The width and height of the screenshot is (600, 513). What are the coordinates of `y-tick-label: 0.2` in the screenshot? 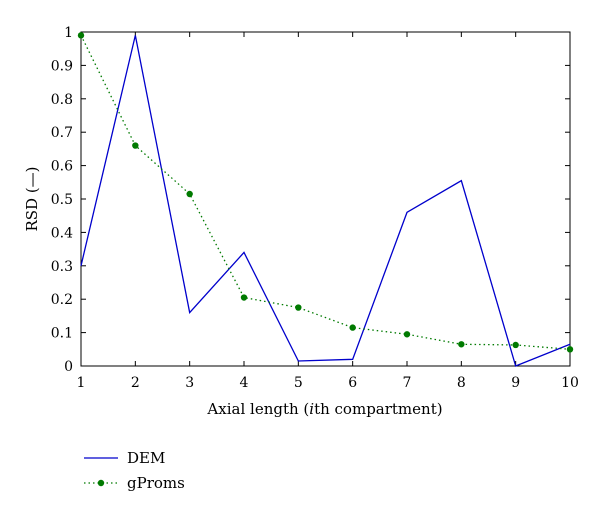 It's located at (62, 300).